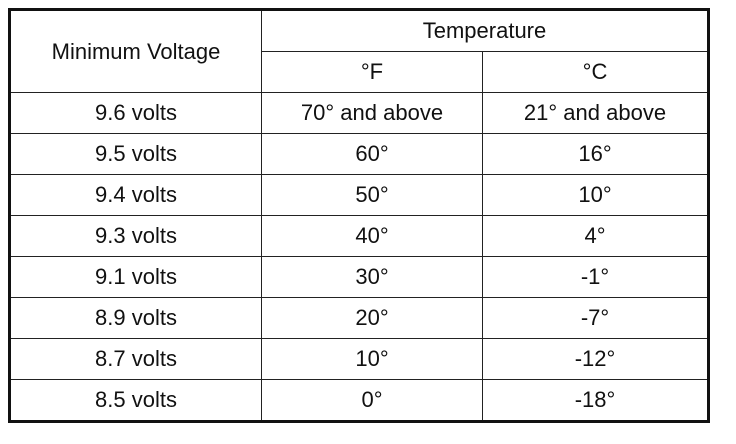  What do you see at coordinates (372, 400) in the screenshot?
I see `cell: 0°` at bounding box center [372, 400].